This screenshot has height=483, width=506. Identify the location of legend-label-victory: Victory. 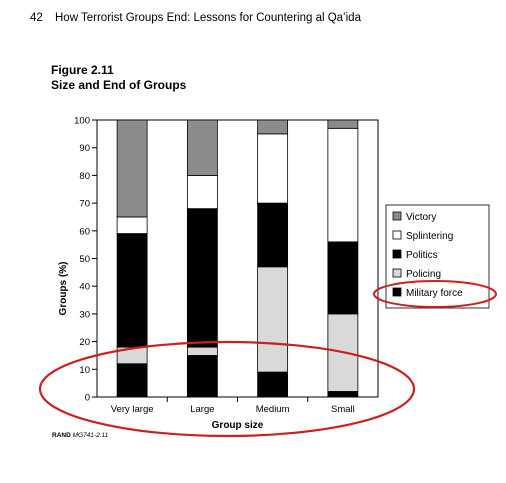
(421, 217).